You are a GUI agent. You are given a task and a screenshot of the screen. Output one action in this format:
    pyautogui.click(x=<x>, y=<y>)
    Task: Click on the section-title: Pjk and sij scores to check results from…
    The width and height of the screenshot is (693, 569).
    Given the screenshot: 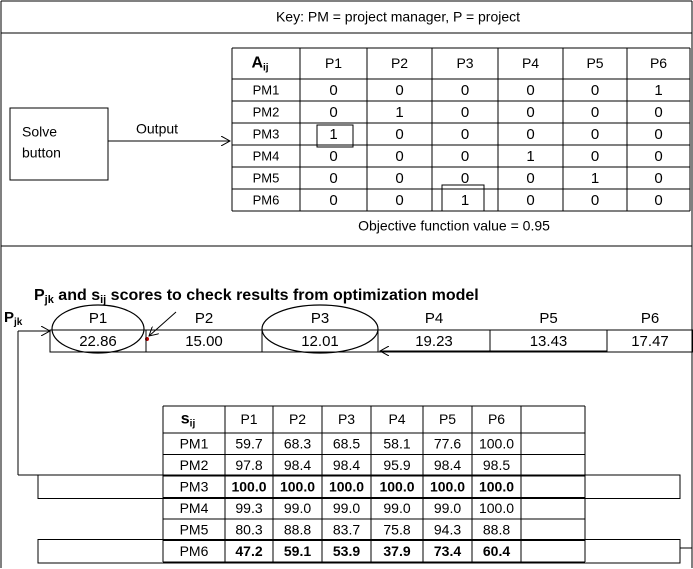 What is the action you would take?
    pyautogui.click(x=256, y=296)
    